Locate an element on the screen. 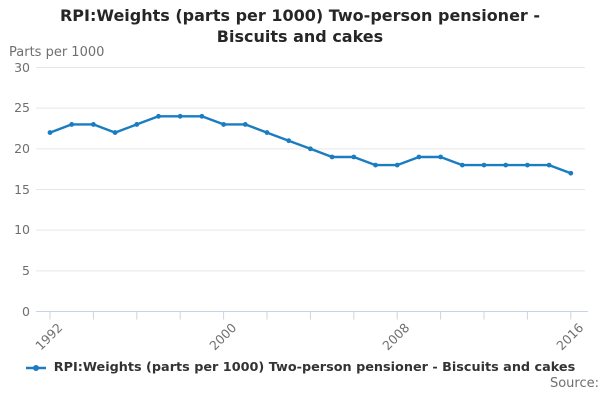 This screenshot has width=600, height=400. legend-line-marker-icon is located at coordinates (35, 367).